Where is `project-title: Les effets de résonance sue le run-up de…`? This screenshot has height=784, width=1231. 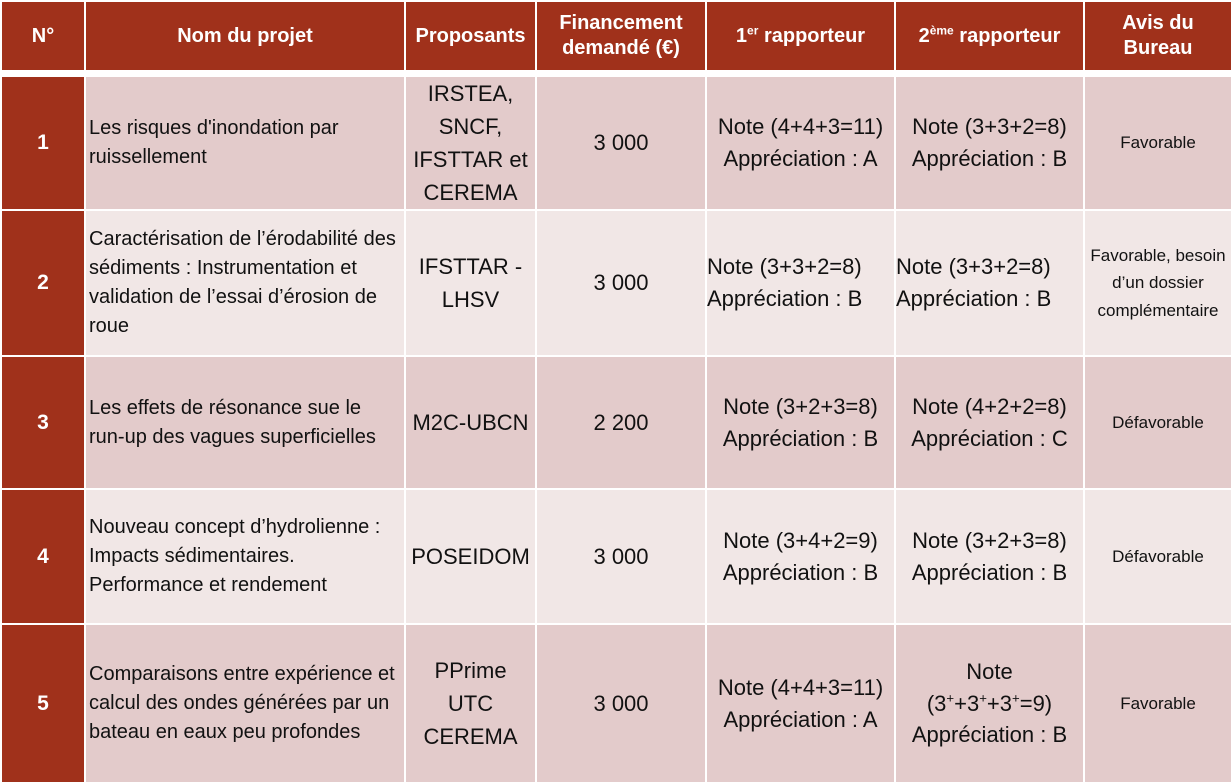 project-title: Les effets de résonance sue le run-up de… is located at coordinates (245, 422).